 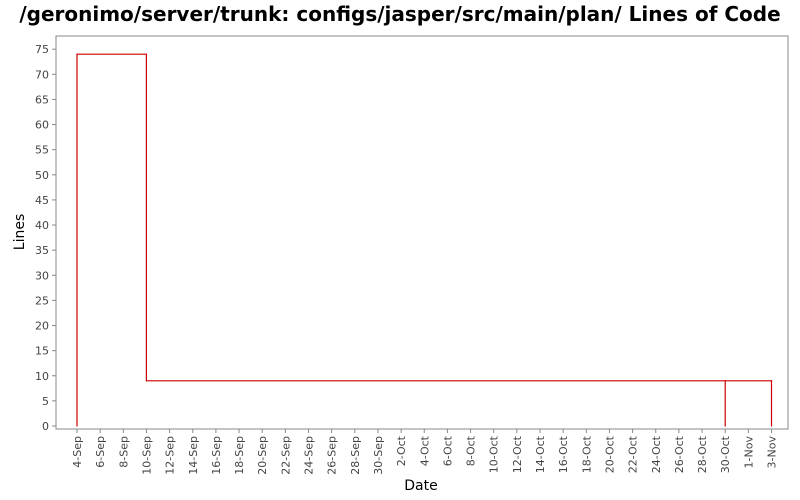 I want to click on y-tick-label: 35, so click(x=42, y=250).